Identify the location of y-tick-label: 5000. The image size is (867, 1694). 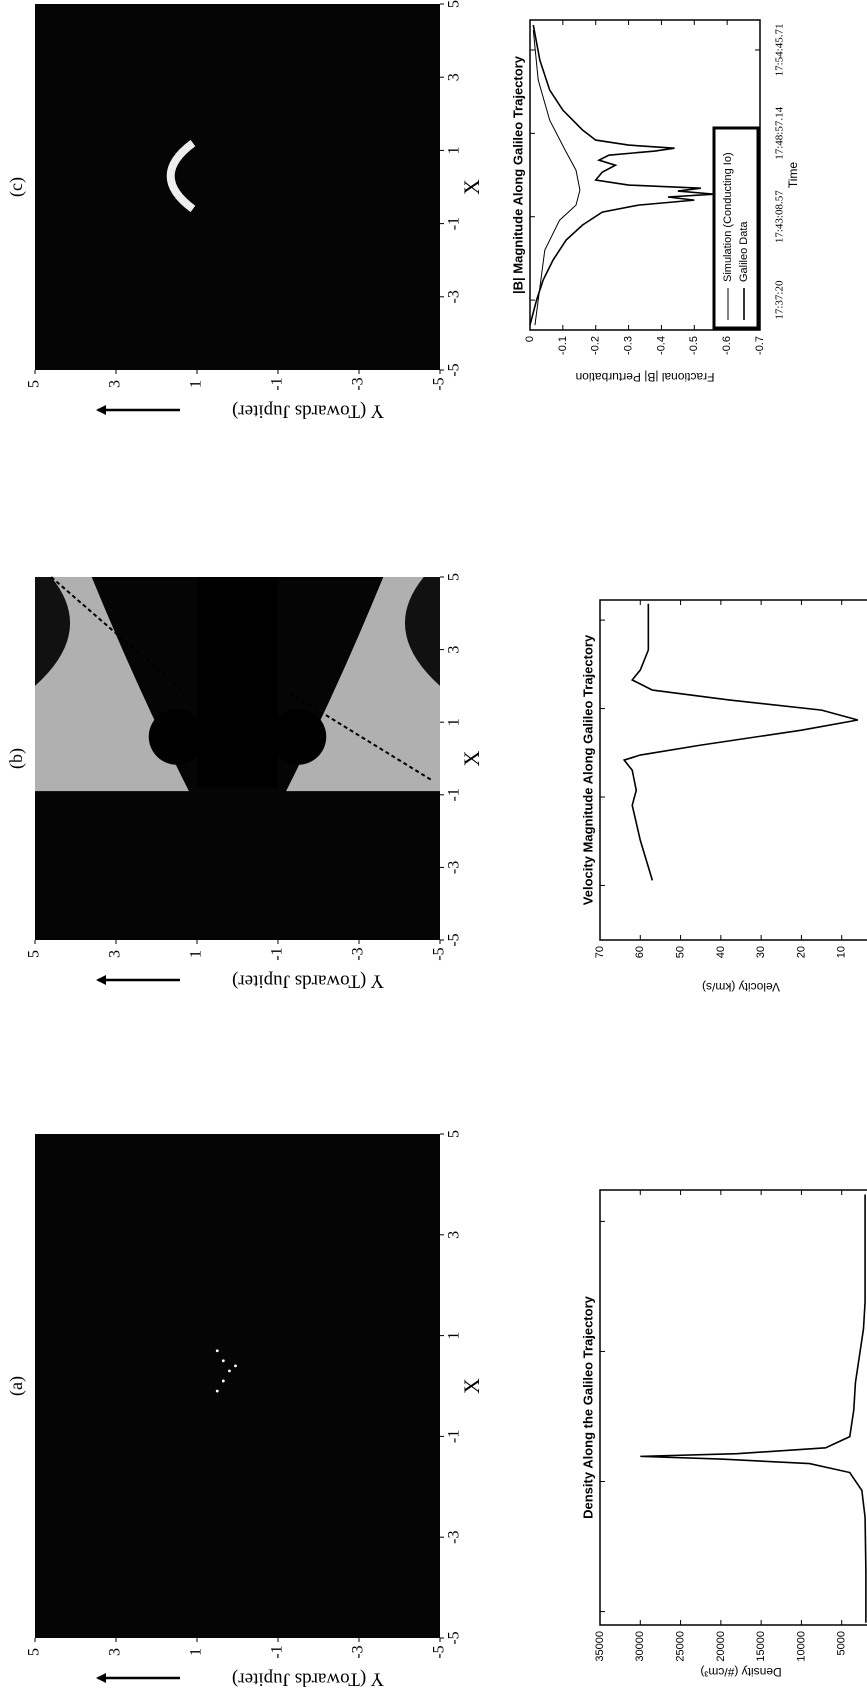
(842, 1643).